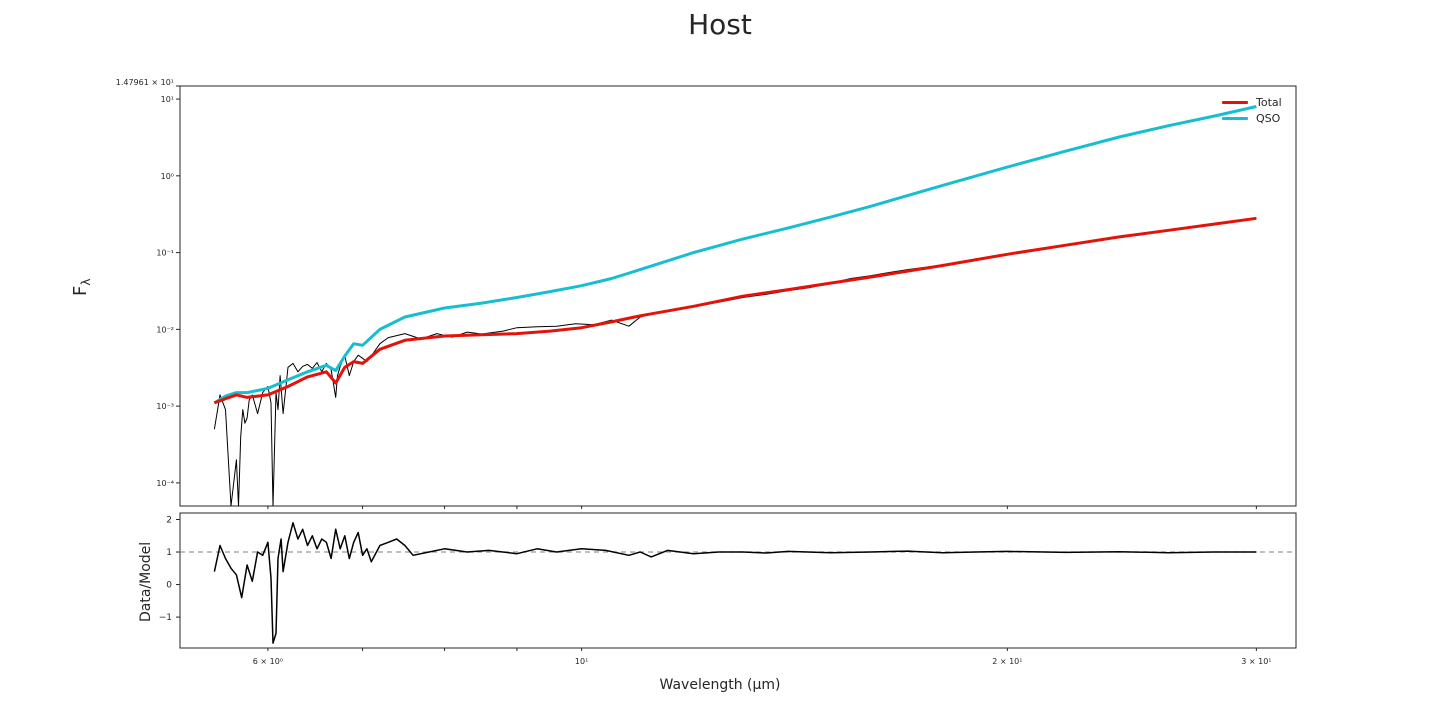 The image size is (1440, 720). Describe the element at coordinates (167, 99) in the screenshot. I see `main-y-tick-label: 10¹` at that location.